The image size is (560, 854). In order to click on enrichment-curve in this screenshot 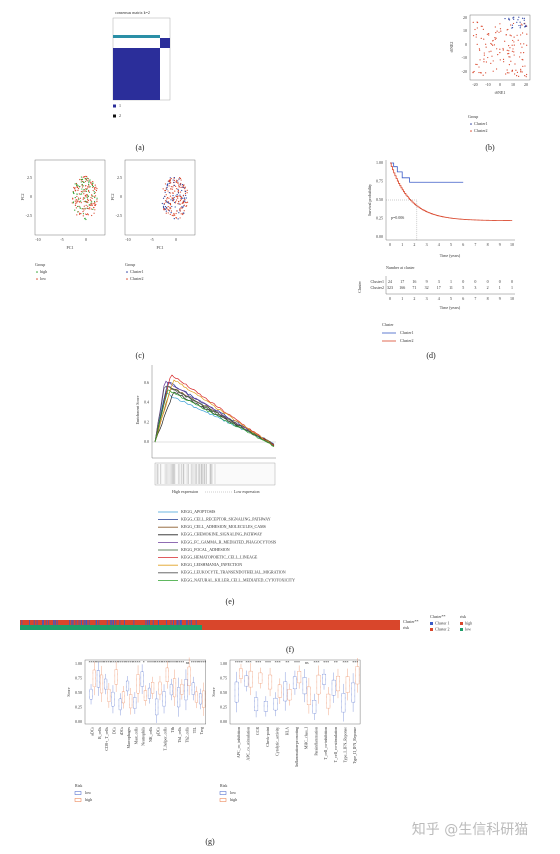, I will do `click(214, 416)`.